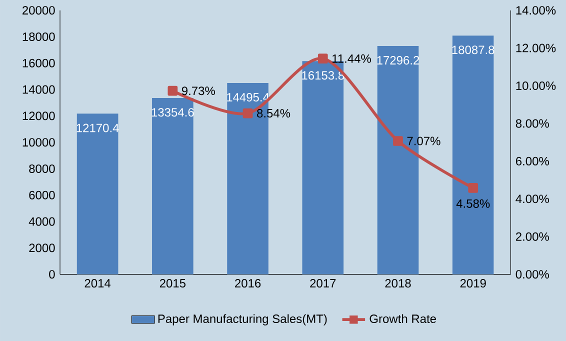  I want to click on y-tick-label: 2000, so click(42, 248).